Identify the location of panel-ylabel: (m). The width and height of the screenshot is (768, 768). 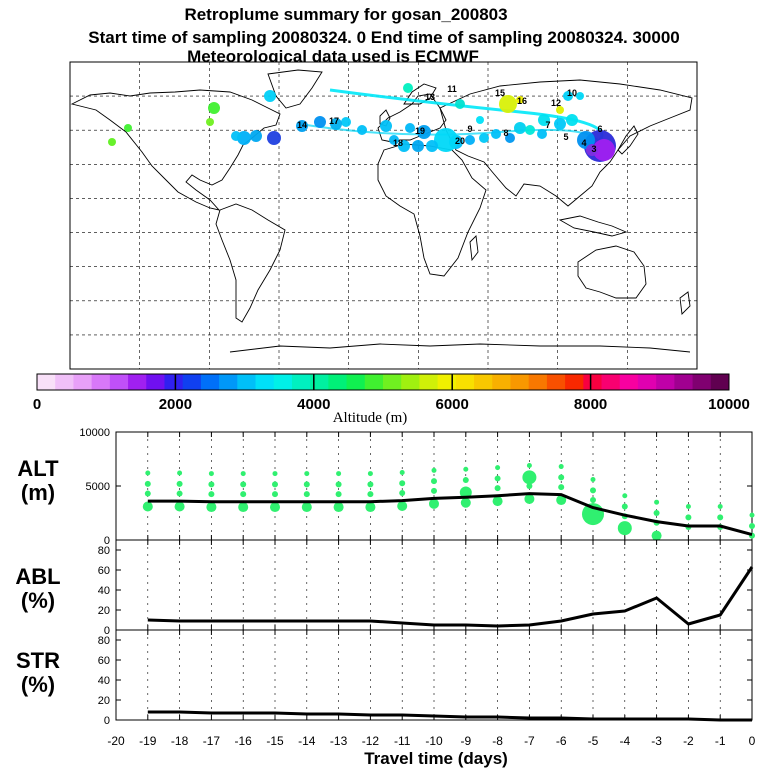
(38, 492).